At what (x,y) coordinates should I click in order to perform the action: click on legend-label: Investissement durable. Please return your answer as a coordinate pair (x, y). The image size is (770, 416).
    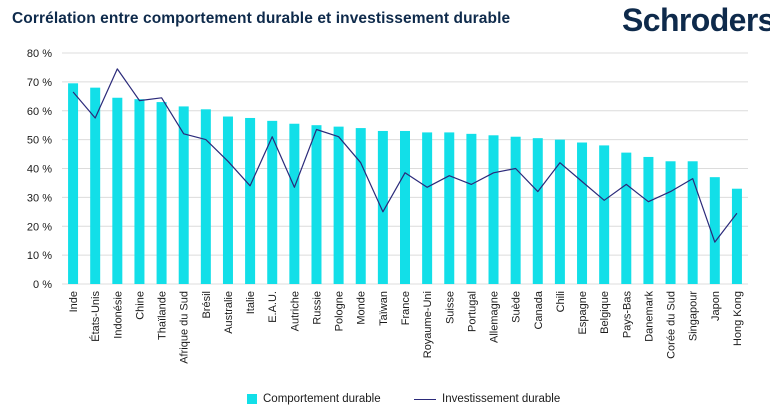
    Looking at the image, I should click on (501, 399).